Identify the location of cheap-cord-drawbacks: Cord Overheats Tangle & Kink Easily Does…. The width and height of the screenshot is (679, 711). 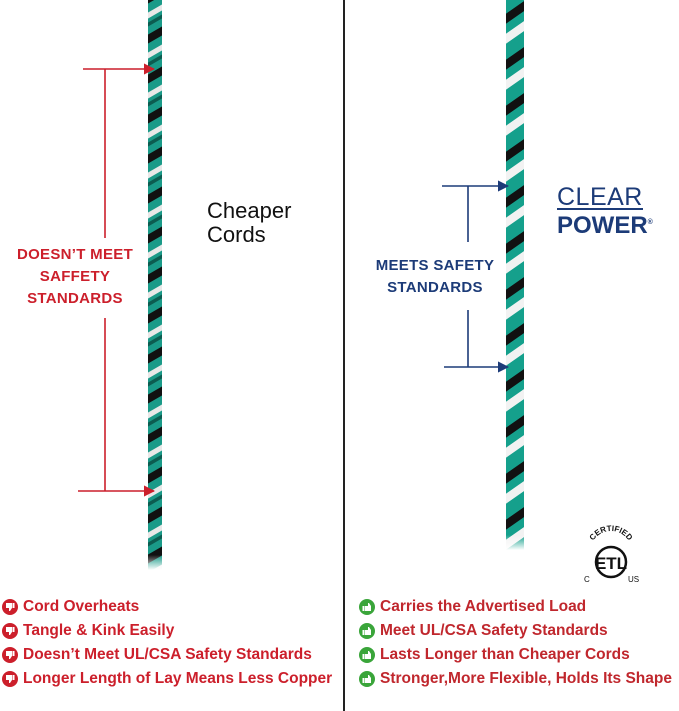
(167, 643).